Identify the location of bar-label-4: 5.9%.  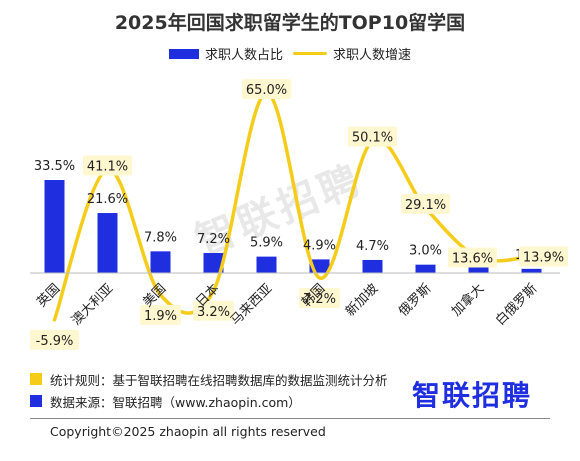
(266, 243).